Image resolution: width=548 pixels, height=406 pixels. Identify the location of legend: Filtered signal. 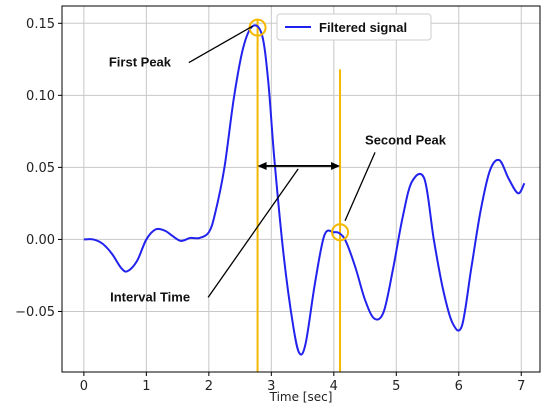
(354, 27).